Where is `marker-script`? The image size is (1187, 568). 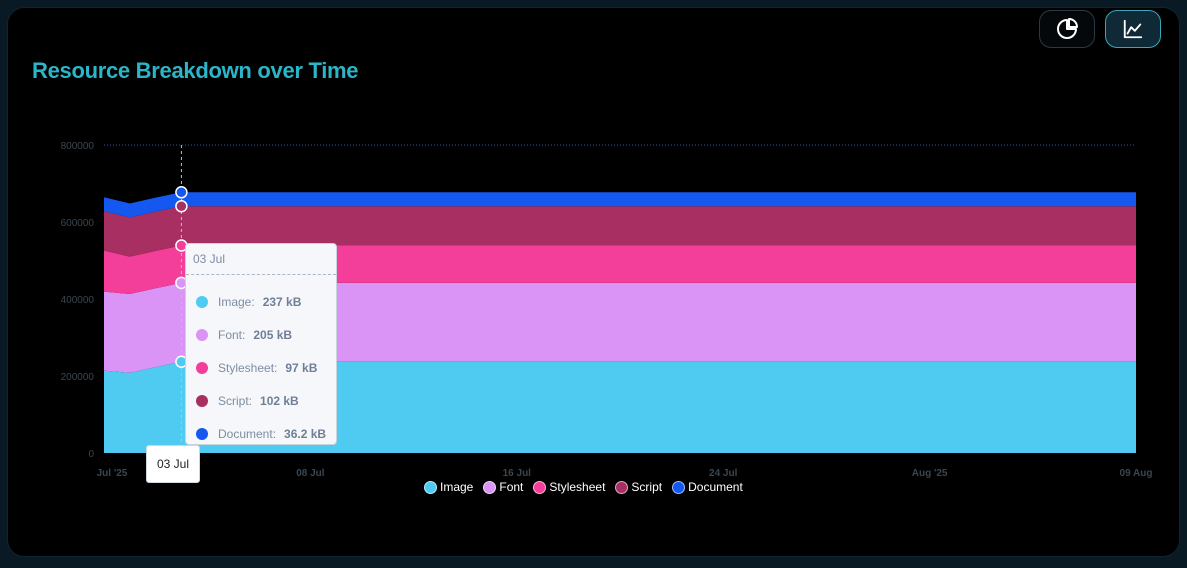 marker-script is located at coordinates (181, 206).